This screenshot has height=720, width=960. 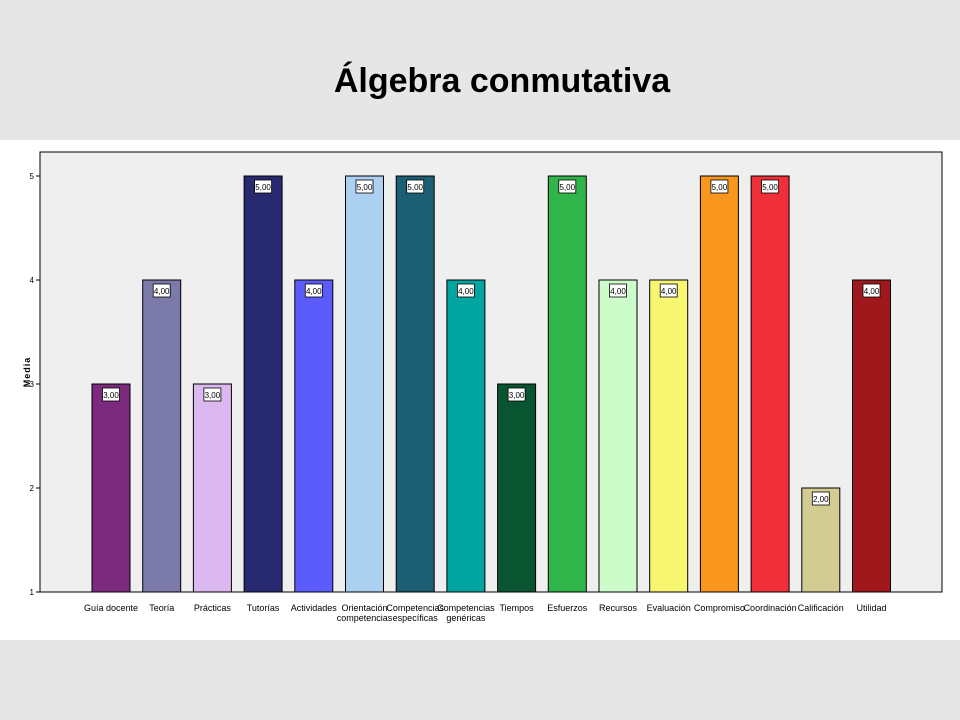 What do you see at coordinates (871, 608) in the screenshot?
I see `category-label: Utilidad` at bounding box center [871, 608].